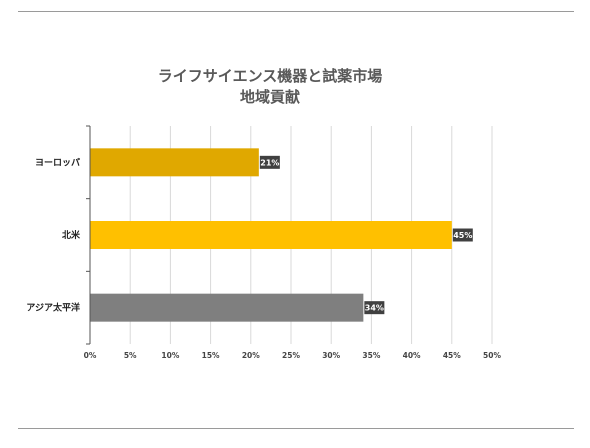 The image size is (590, 448). I want to click on x-tick-label: 50%, so click(492, 355).